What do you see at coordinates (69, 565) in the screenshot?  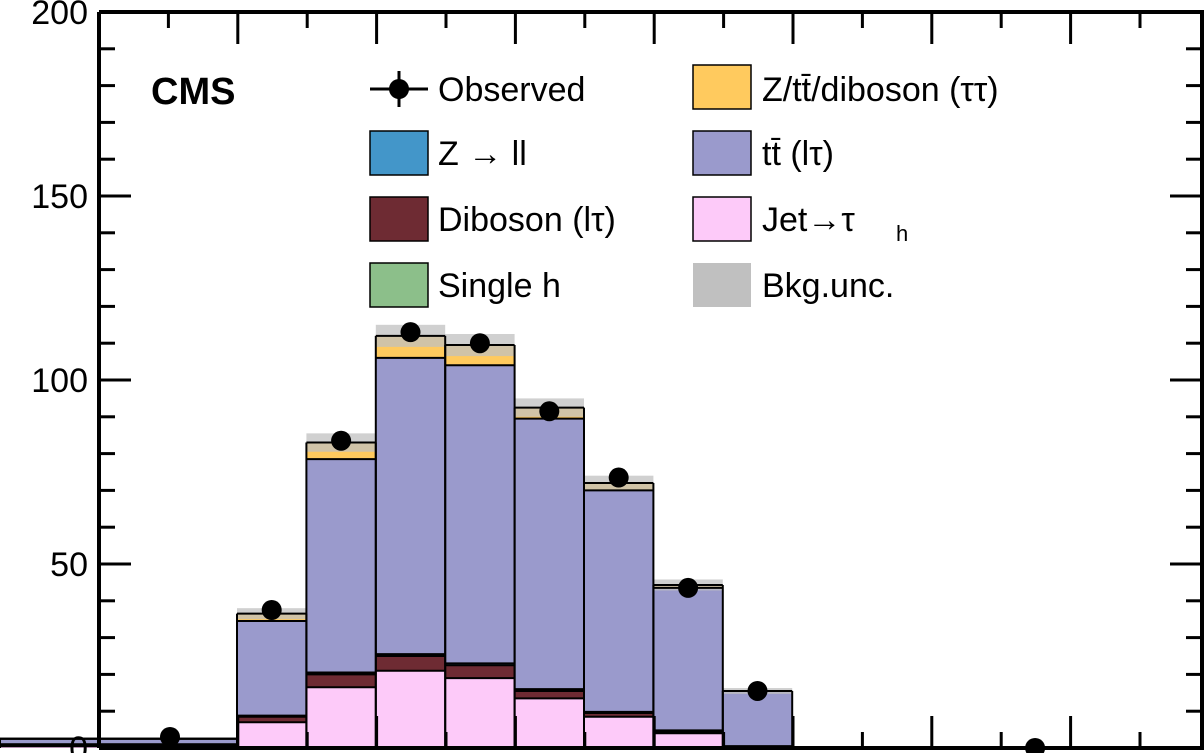 I see `y-tick-label-50: 50` at bounding box center [69, 565].